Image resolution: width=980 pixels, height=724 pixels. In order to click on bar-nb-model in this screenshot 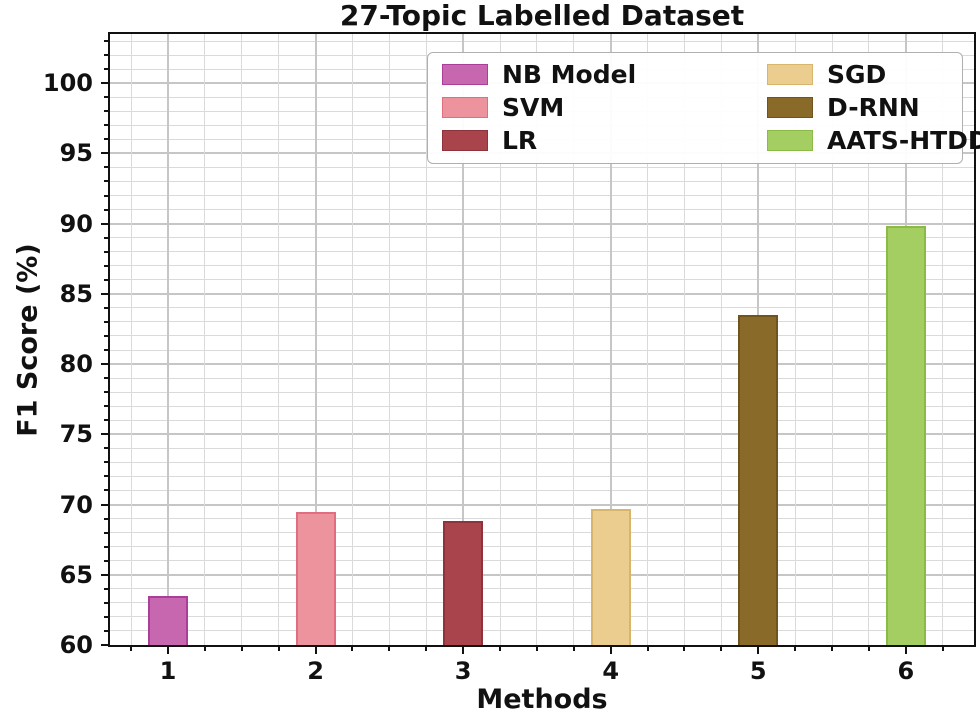, I will do `click(167, 620)`.